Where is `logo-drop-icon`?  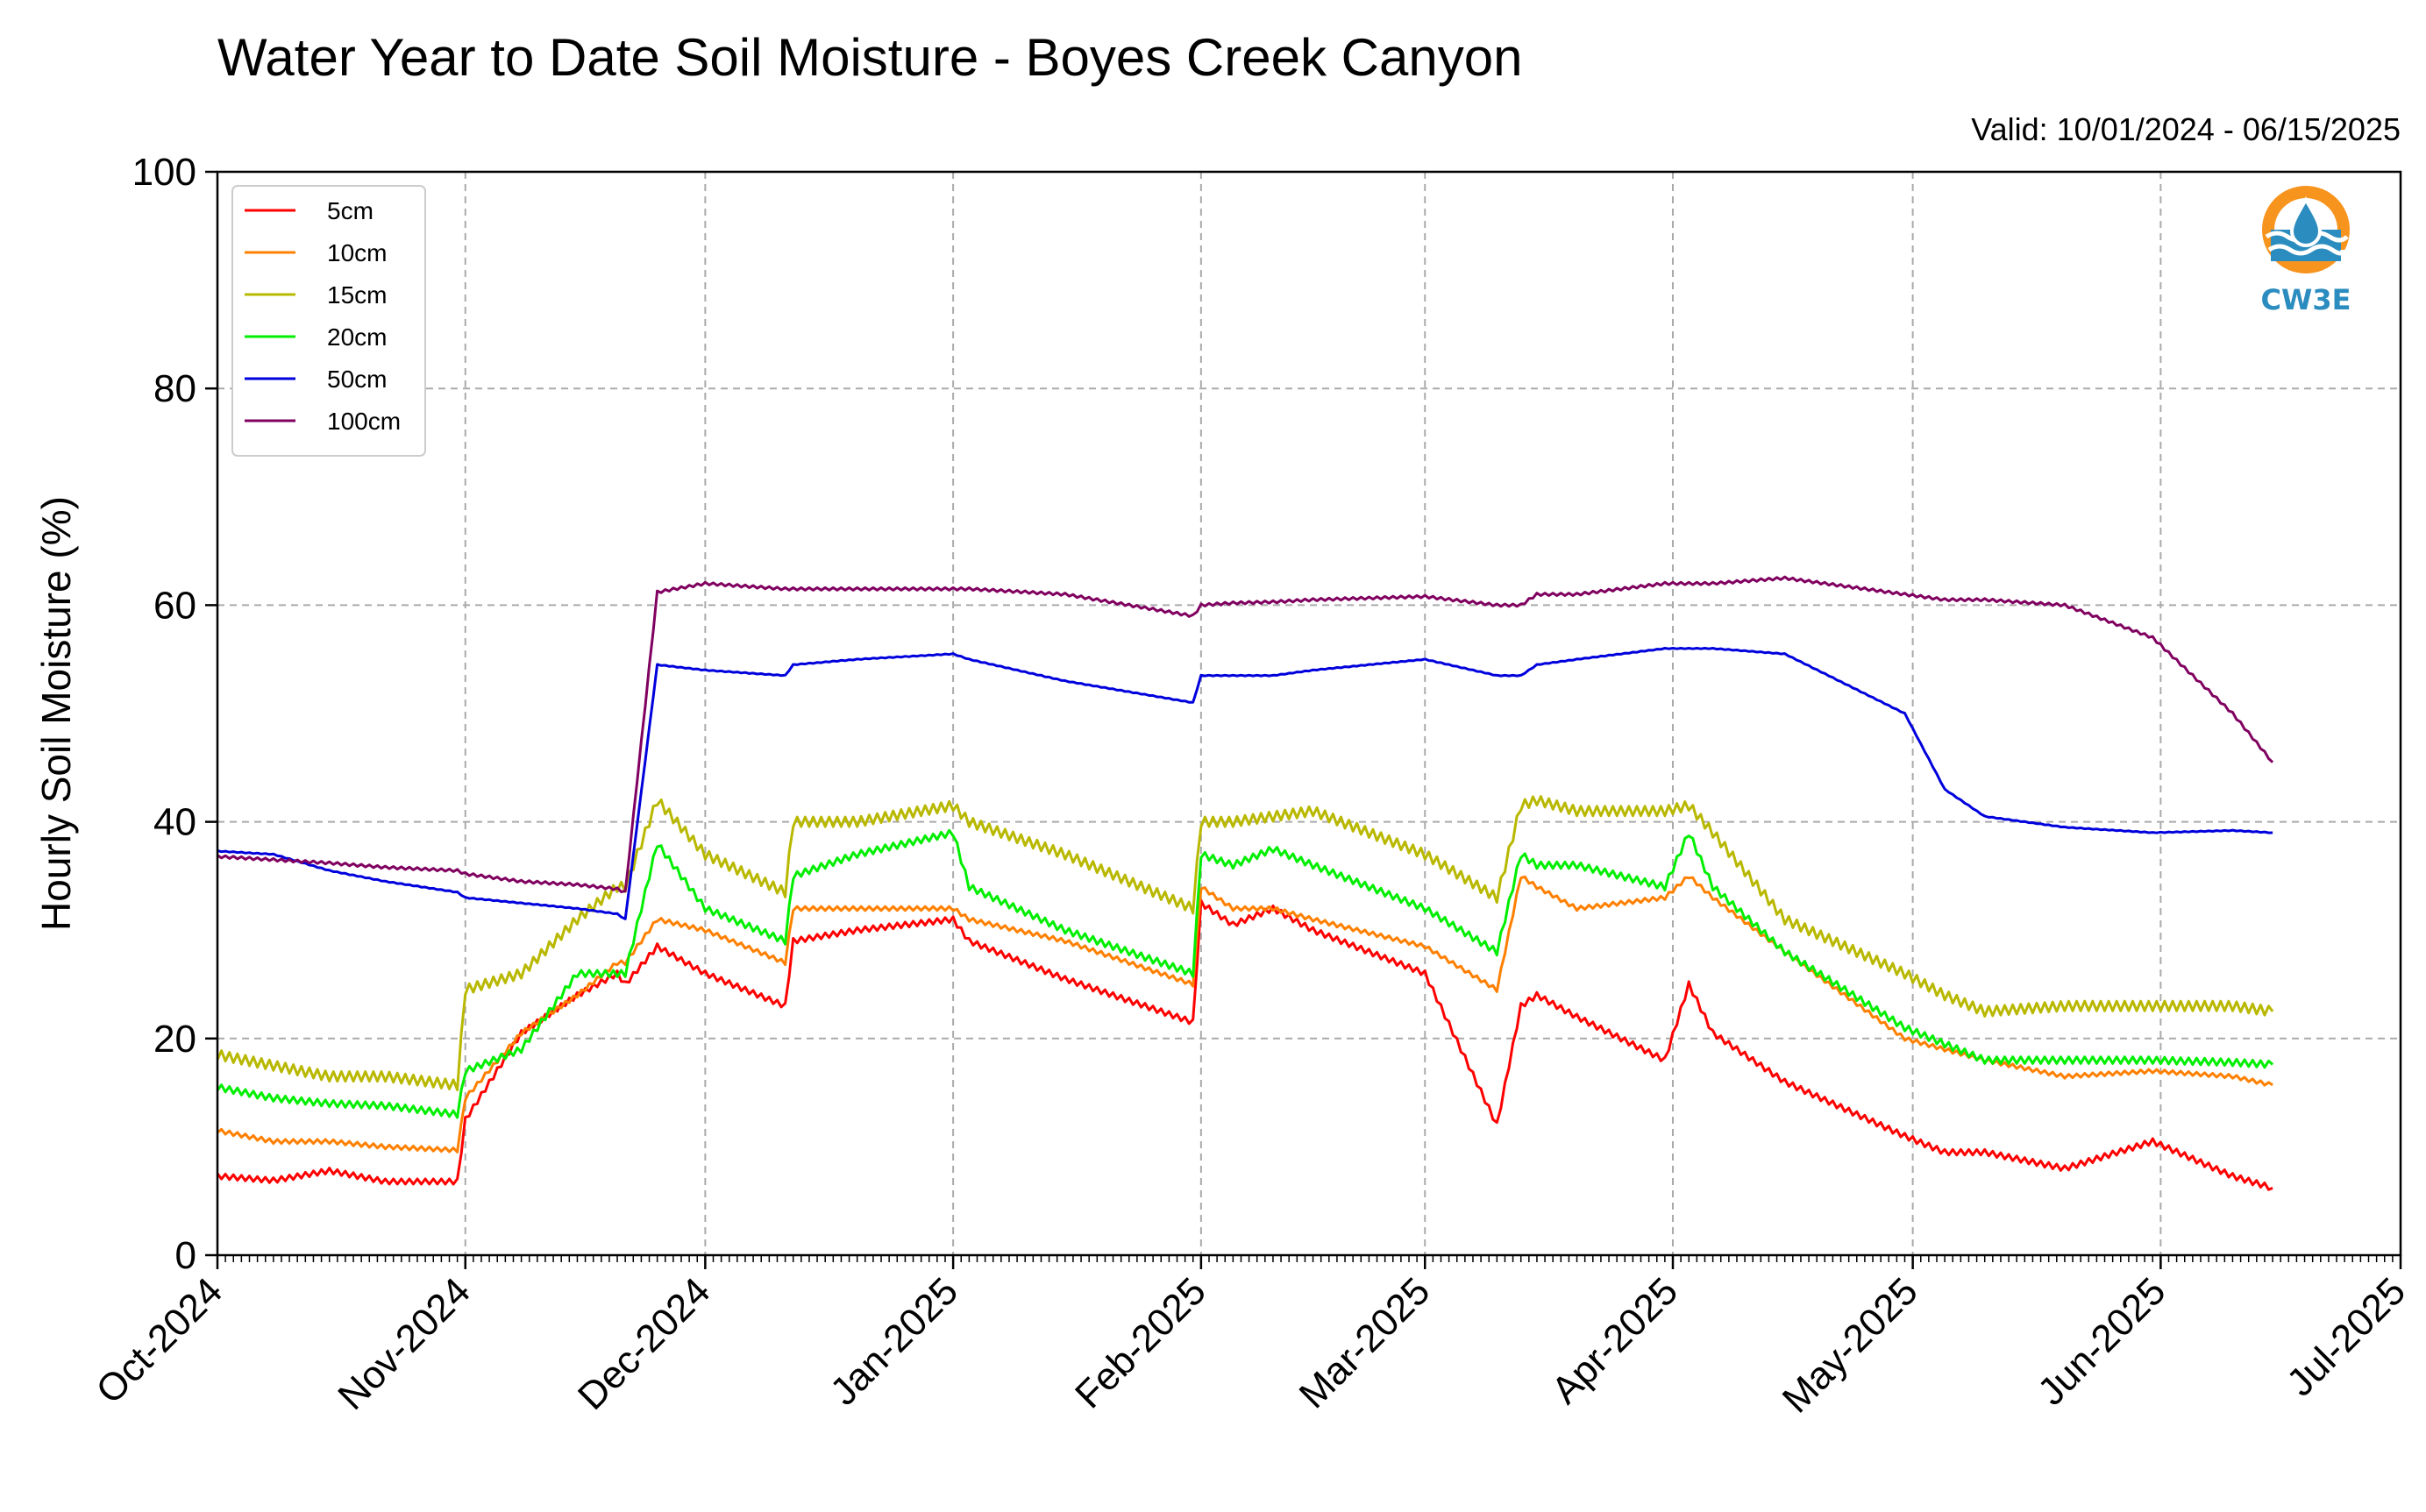 logo-drop-icon is located at coordinates (2306, 221).